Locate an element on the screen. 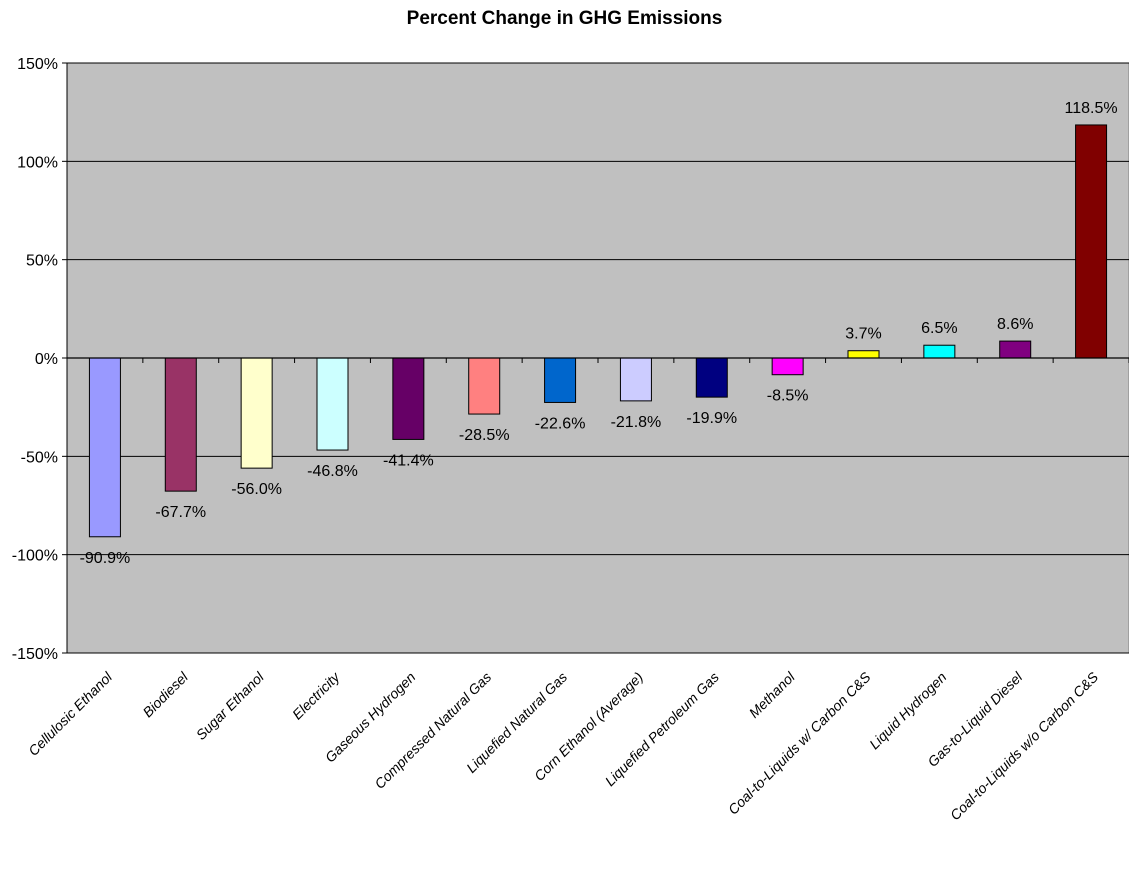 The image size is (1129, 871). y-tick-label: 50% is located at coordinates (42, 261).